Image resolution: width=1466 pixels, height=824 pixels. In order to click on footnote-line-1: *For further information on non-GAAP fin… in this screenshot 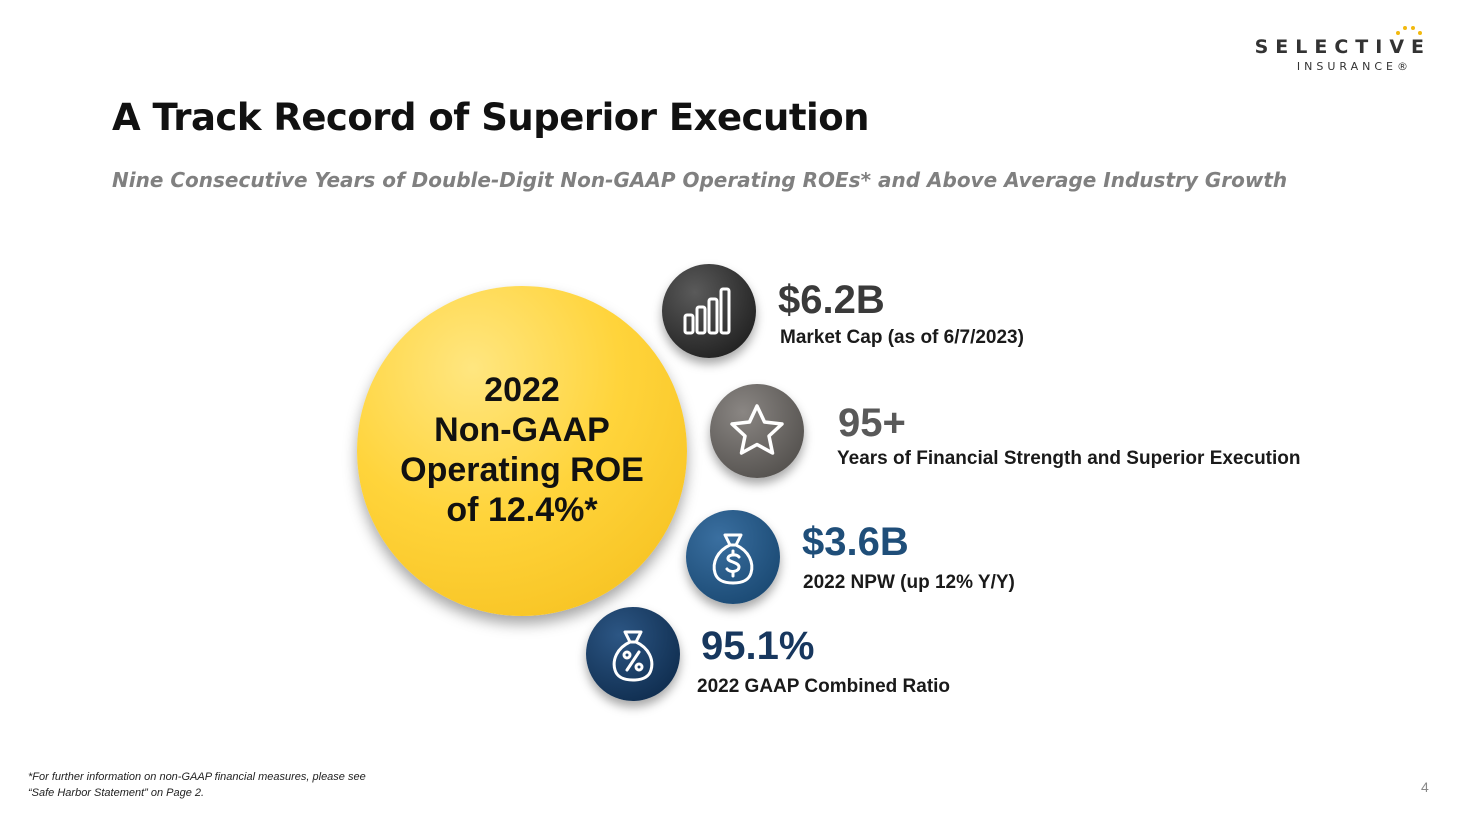, I will do `click(197, 777)`.